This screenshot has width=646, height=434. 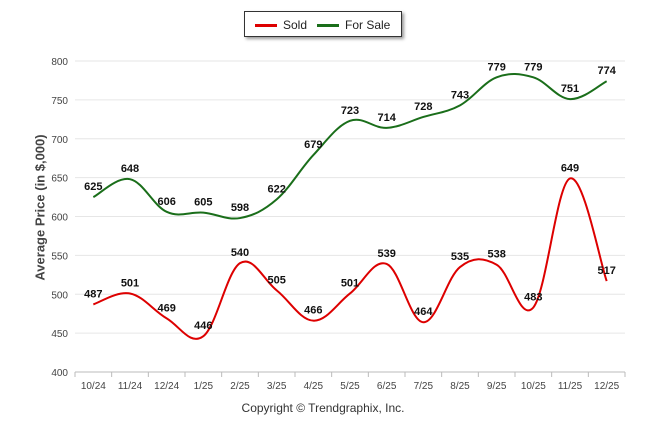 I want to click on data-label-for-sale: 723, so click(x=350, y=111).